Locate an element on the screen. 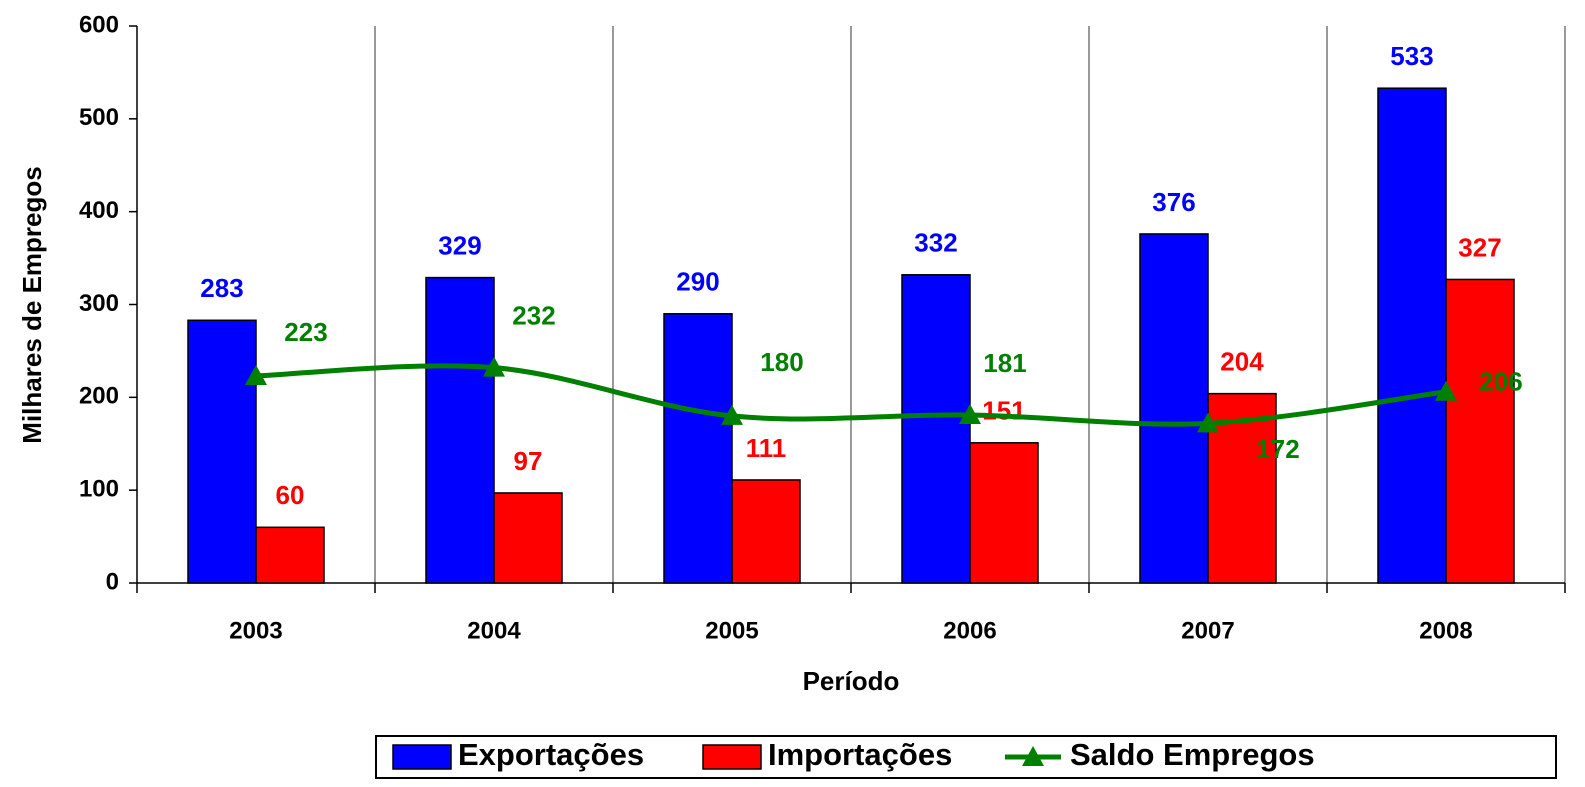 The height and width of the screenshot is (787, 1585). data-label: 172 is located at coordinates (1277, 449).